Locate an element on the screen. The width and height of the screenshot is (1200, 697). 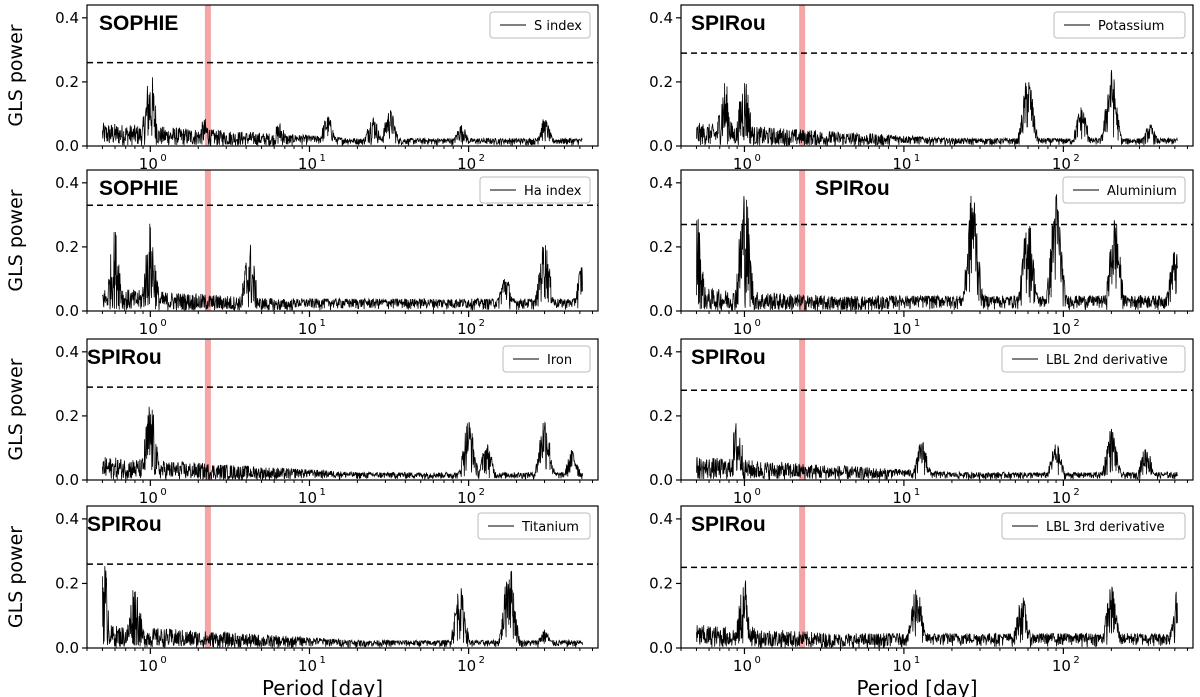
legend-label: LBL 3rd derivative is located at coordinates (1105, 527).